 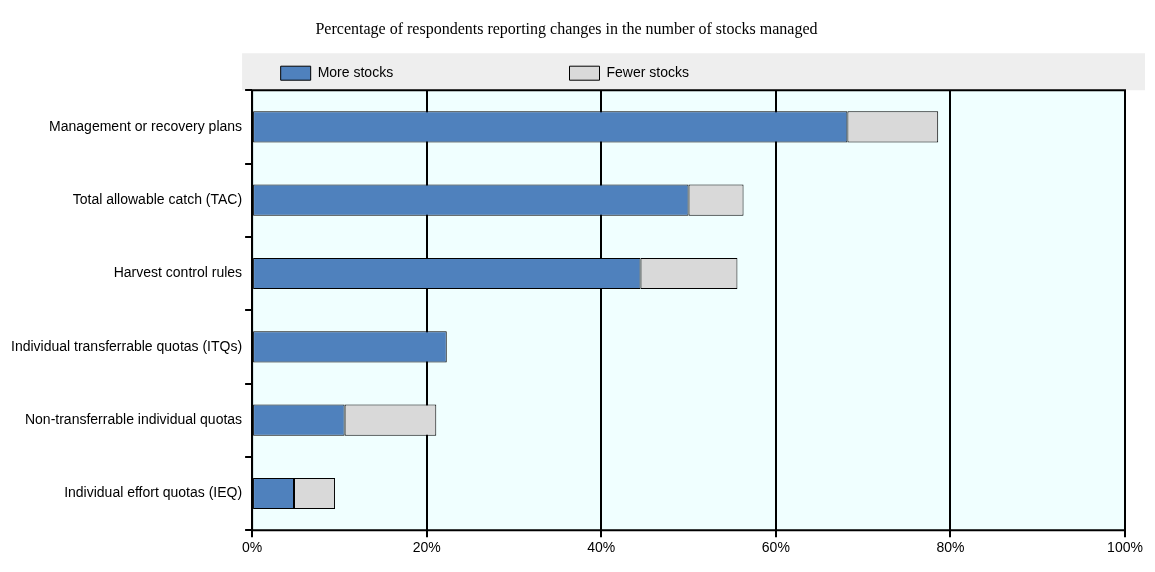 I want to click on y-tick-label: Harvest control rules, so click(x=178, y=272).